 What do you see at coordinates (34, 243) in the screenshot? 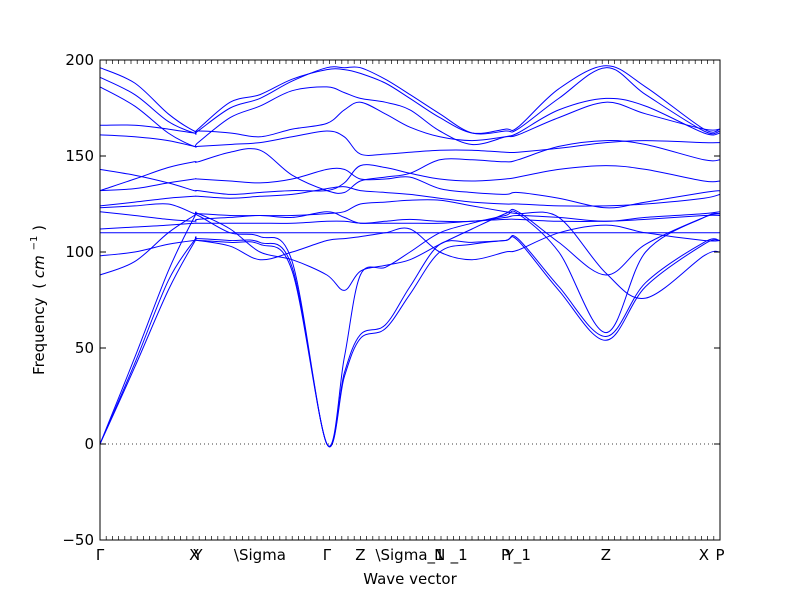
I see `y-axis-unit-exponent: −1` at bounding box center [34, 243].